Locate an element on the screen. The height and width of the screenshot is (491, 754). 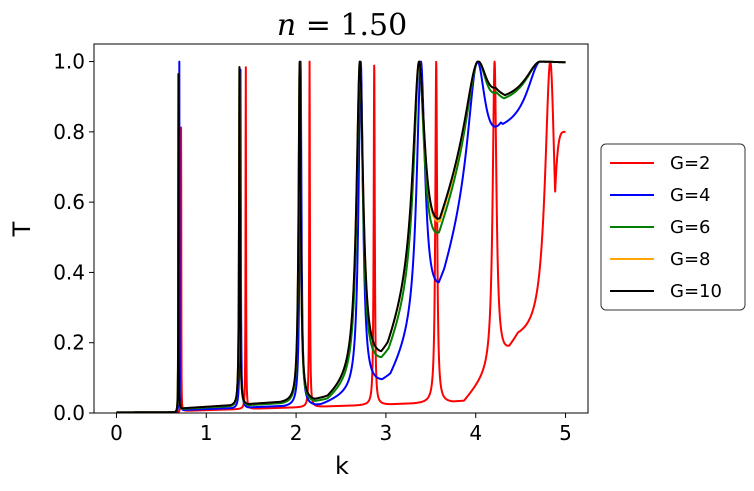
x-axis-label: k is located at coordinates (342, 466).